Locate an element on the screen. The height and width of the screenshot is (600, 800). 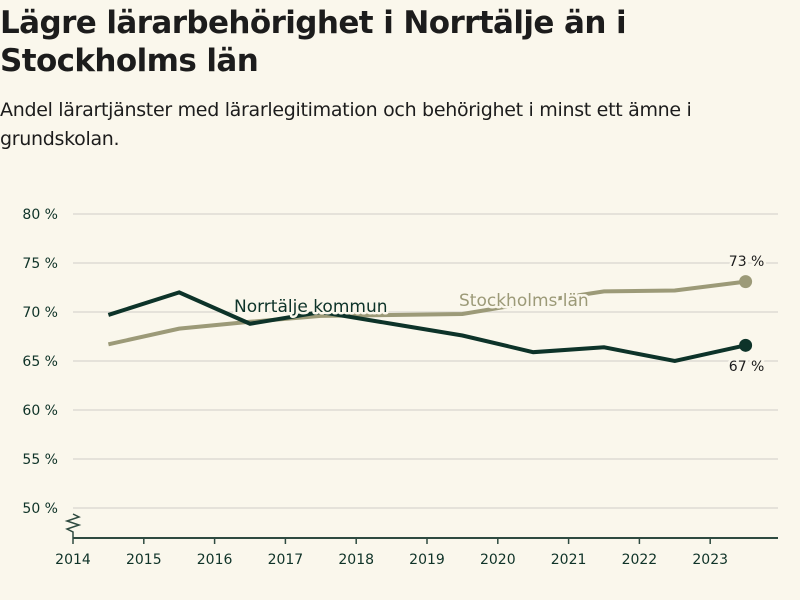
y-tick-label: 65 % is located at coordinates (40, 362).